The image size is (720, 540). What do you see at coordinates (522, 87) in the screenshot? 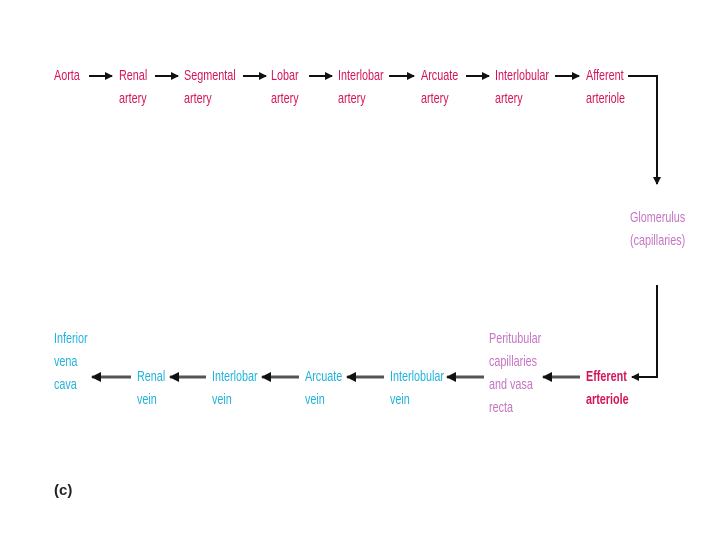
I see `node-interlobular-artery: Interlobular artery` at bounding box center [522, 87].